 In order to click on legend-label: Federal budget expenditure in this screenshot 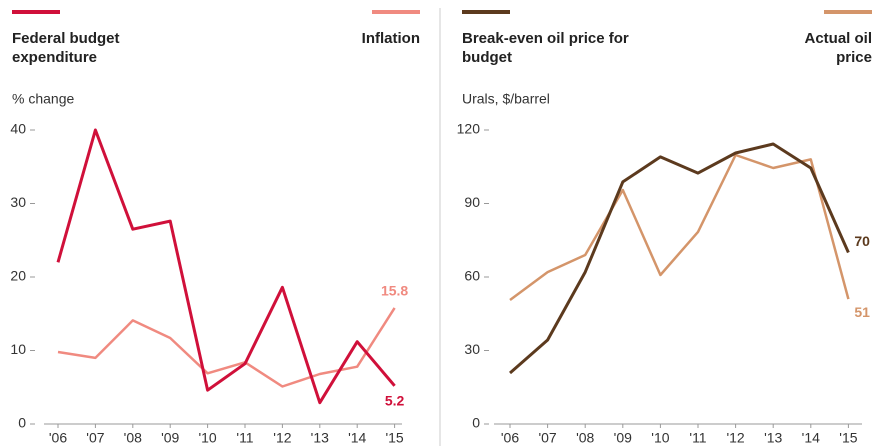, I will do `click(66, 48)`.